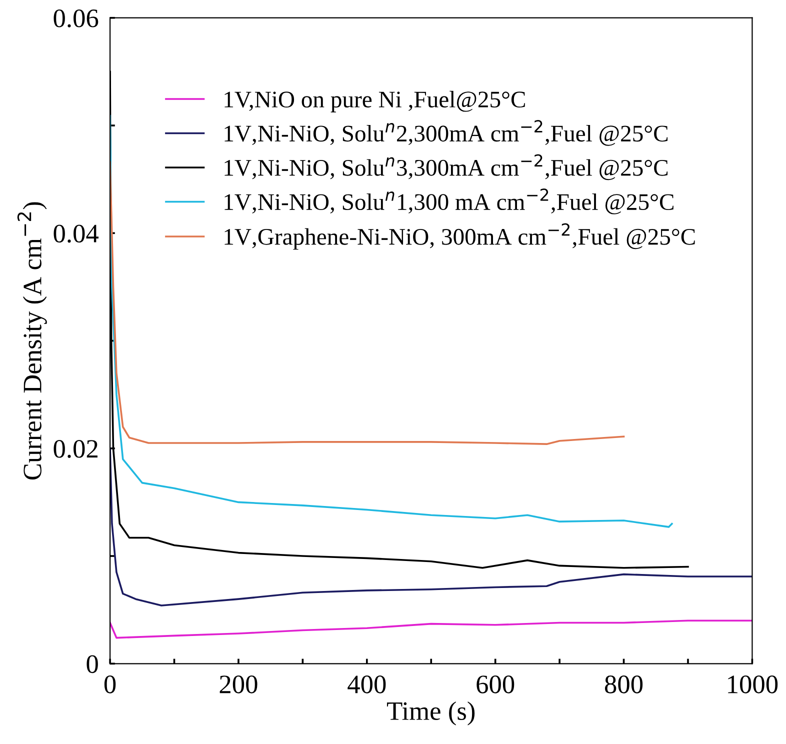  What do you see at coordinates (753, 685) in the screenshot?
I see `x-tick-label: 1000` at bounding box center [753, 685].